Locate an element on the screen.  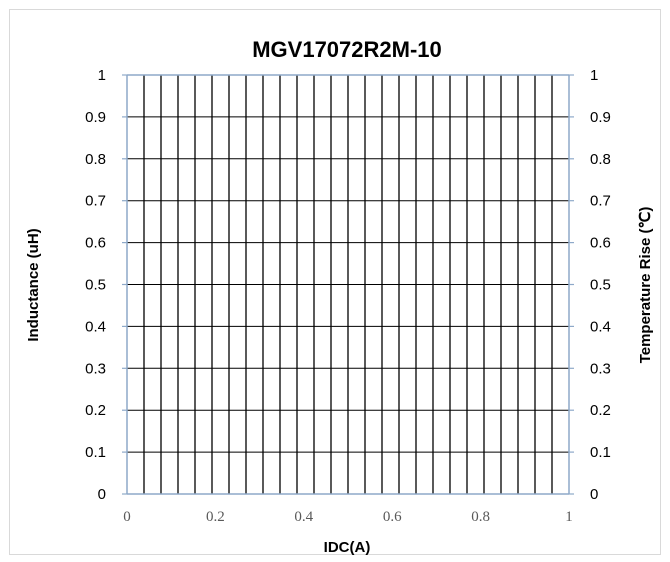
chart-title: MGV17072R2M-10 is located at coordinates (347, 49).